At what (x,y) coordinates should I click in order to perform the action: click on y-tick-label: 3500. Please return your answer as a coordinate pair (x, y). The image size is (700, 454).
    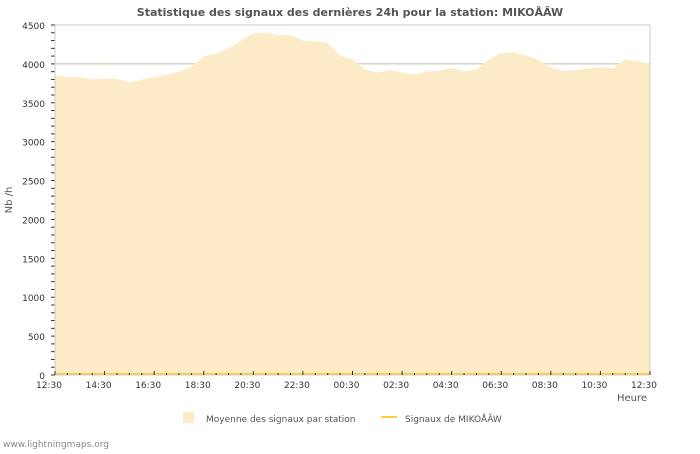
    Looking at the image, I should click on (33, 105).